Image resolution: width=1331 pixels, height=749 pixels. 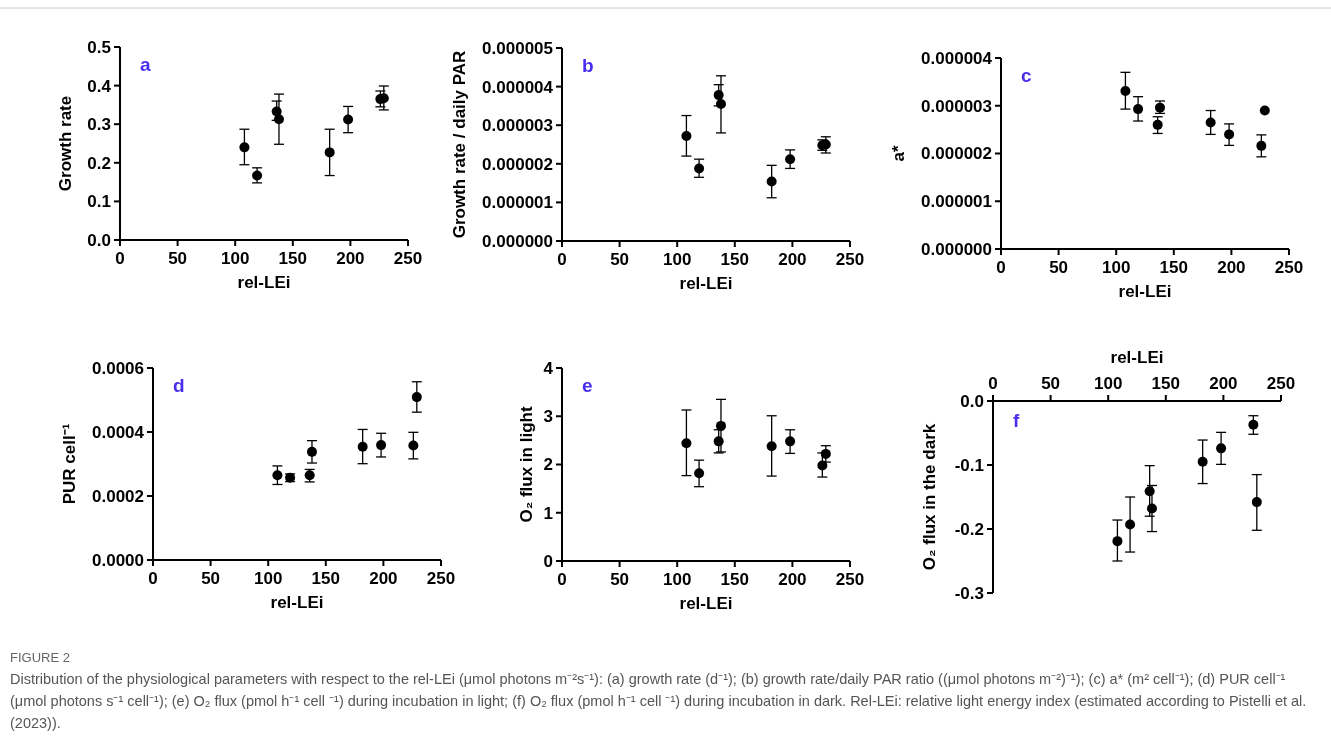 What do you see at coordinates (99, 86) in the screenshot?
I see `y-tick-label: 0.4` at bounding box center [99, 86].